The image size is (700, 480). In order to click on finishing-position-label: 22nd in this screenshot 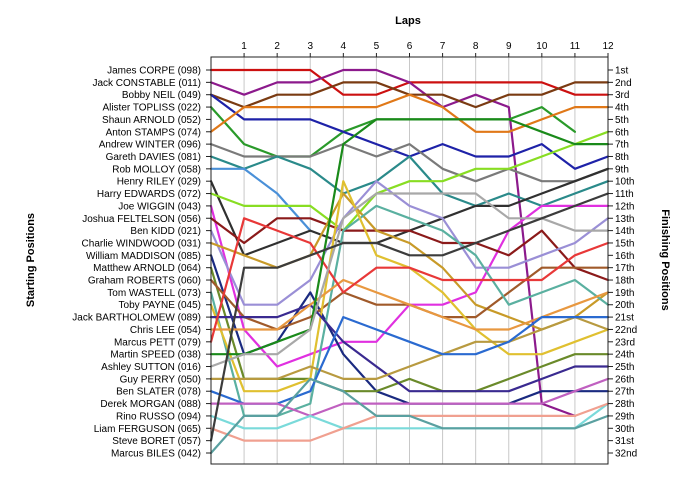, I will do `click(626, 330)`.